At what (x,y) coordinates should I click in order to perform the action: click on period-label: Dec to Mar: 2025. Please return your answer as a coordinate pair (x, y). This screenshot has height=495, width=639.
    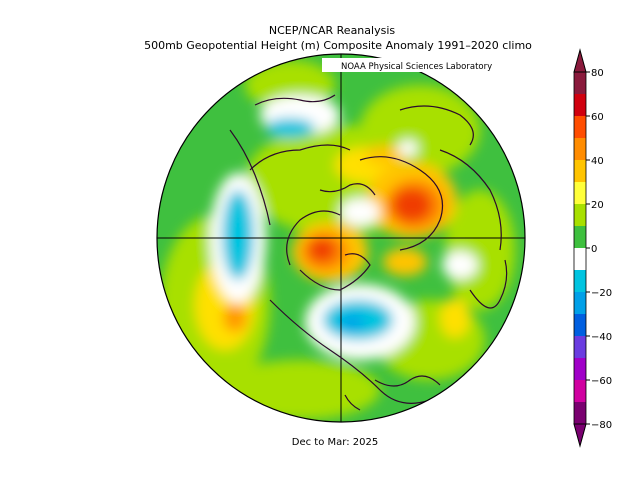
    Looking at the image, I should click on (335, 442).